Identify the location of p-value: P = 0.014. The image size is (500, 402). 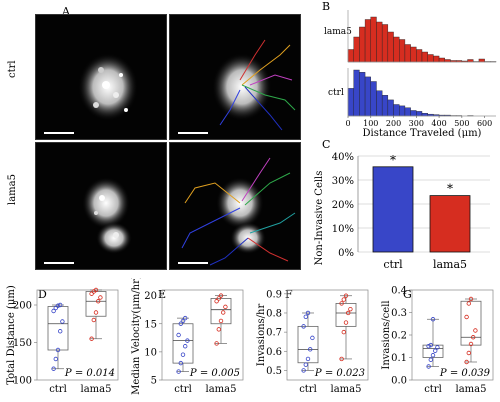
(89, 373).